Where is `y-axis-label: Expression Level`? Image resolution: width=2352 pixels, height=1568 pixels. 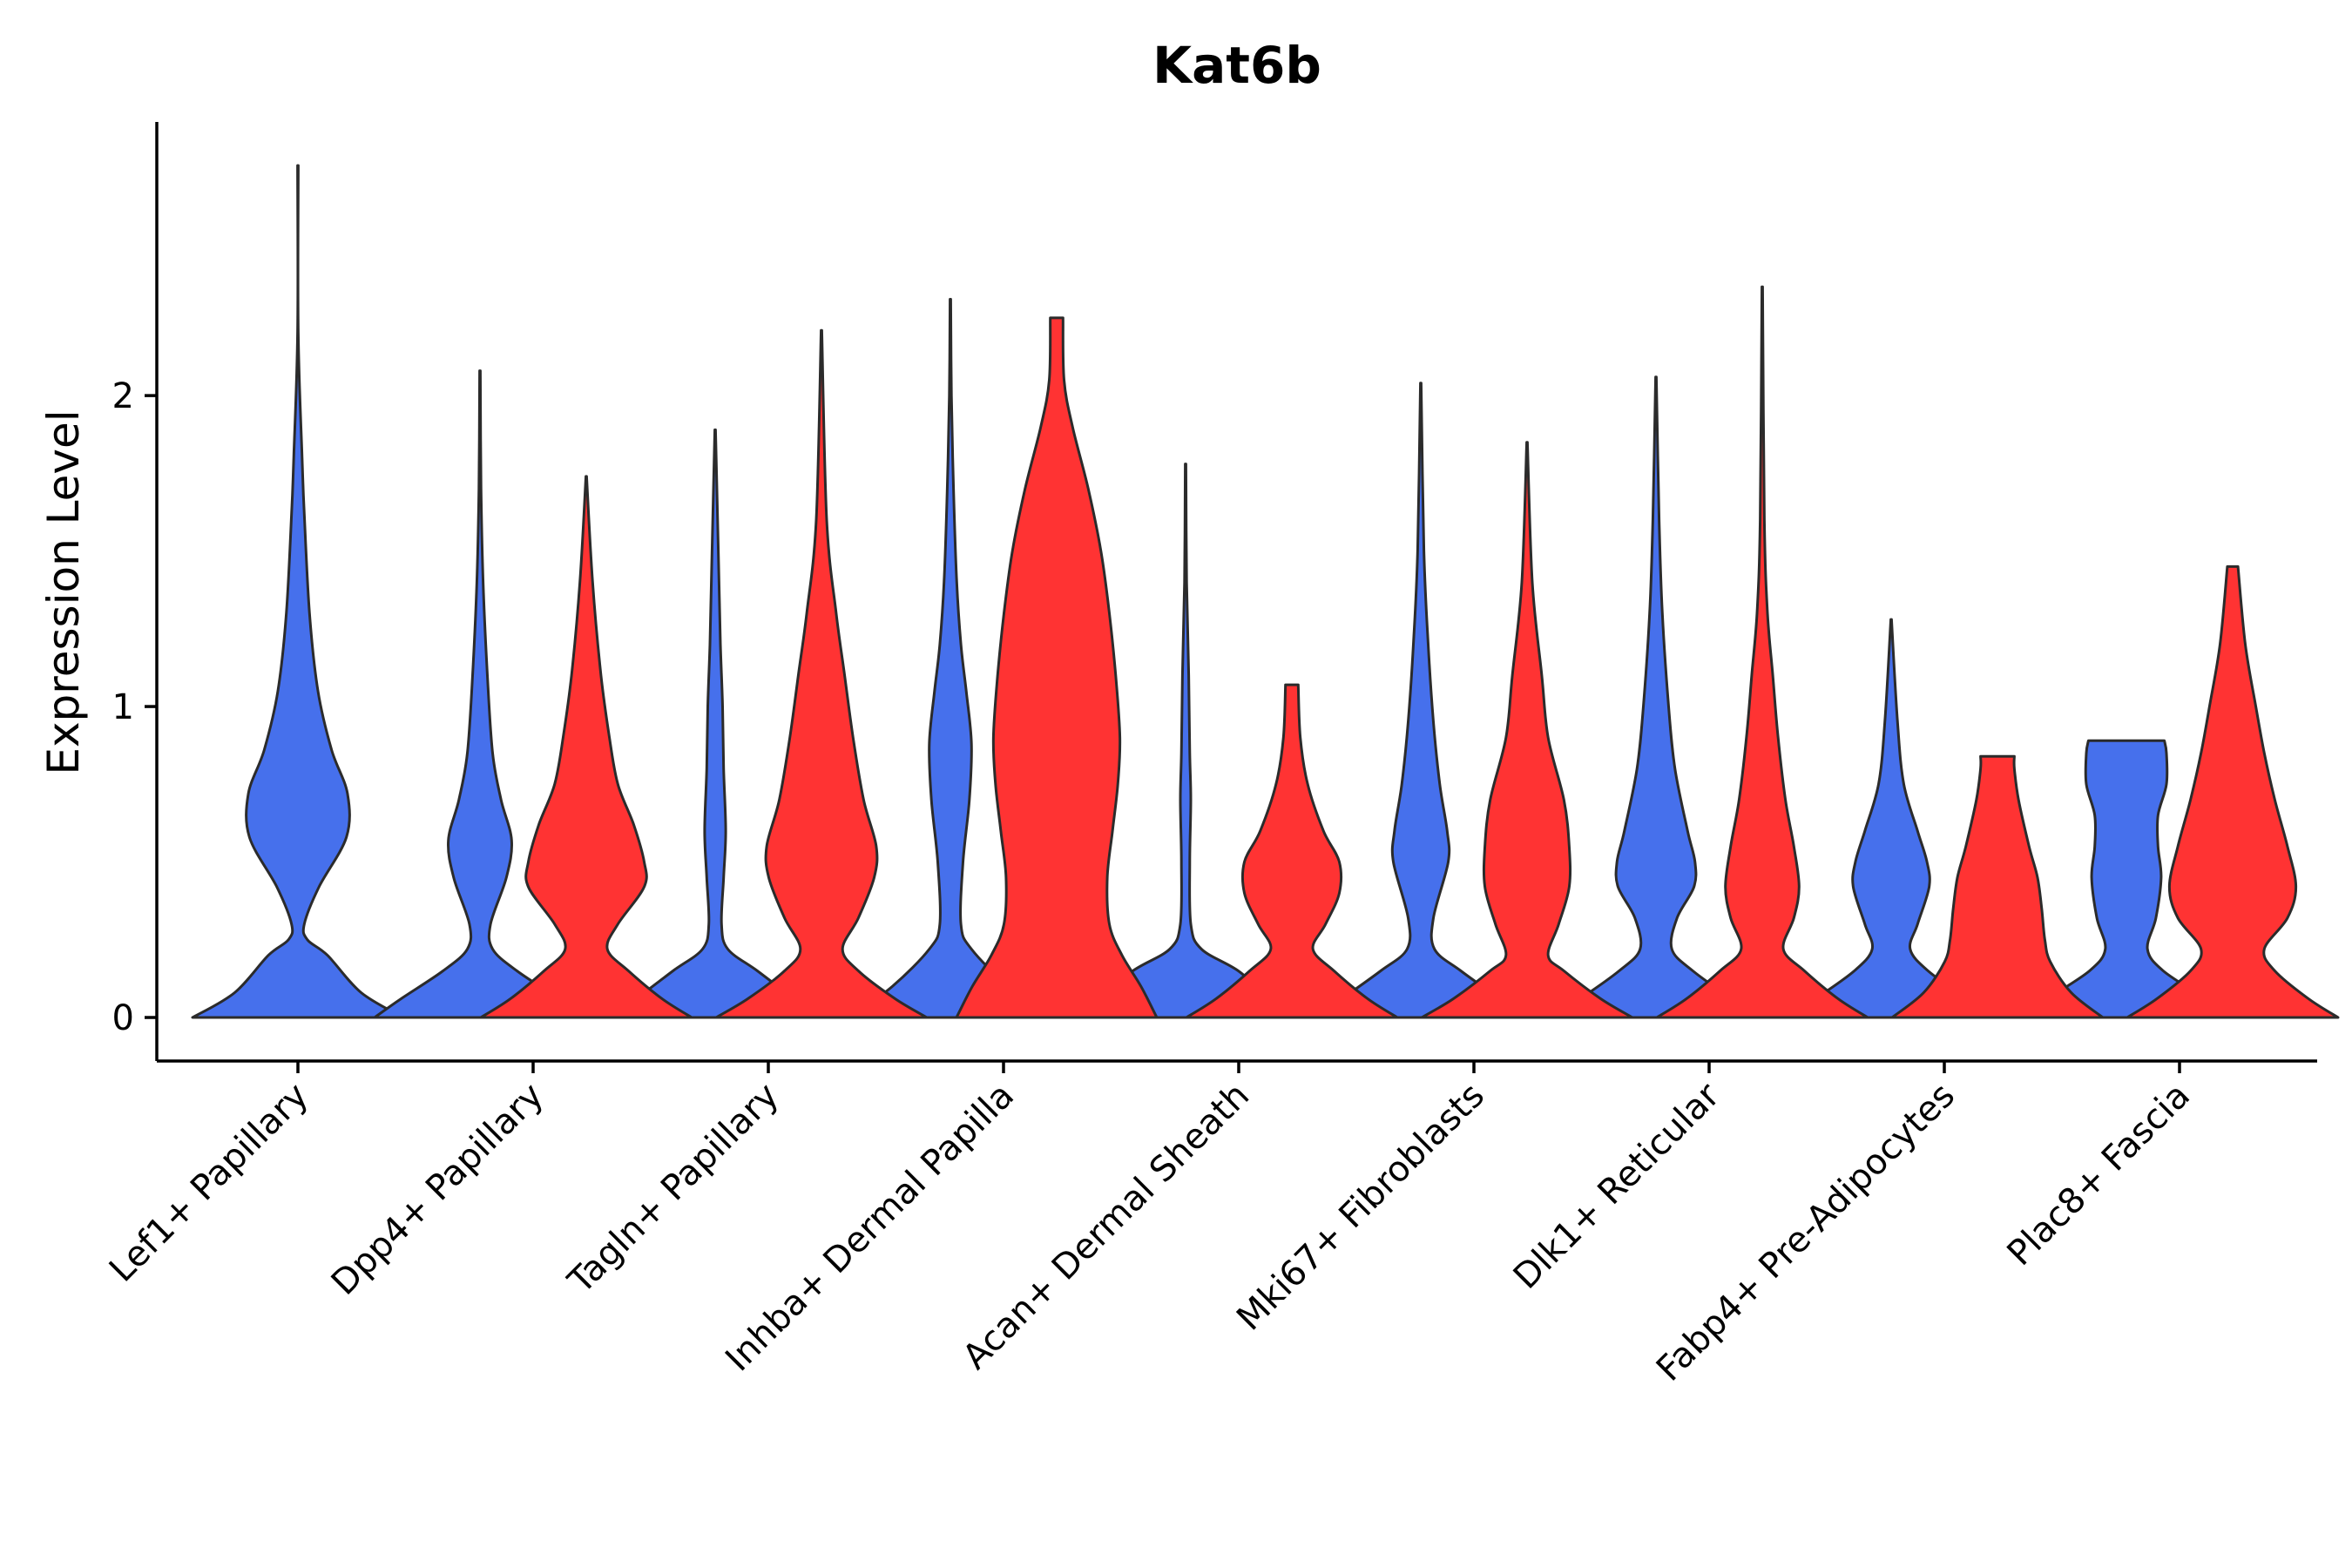 y-axis-label: Expression Level is located at coordinates (64, 591).